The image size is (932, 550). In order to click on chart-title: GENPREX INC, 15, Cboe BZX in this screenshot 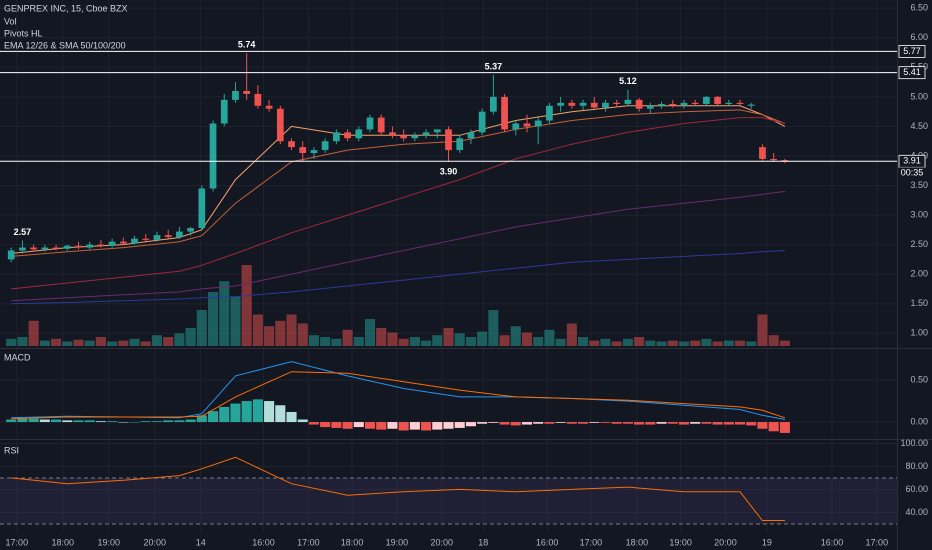, I will do `click(66, 8)`.